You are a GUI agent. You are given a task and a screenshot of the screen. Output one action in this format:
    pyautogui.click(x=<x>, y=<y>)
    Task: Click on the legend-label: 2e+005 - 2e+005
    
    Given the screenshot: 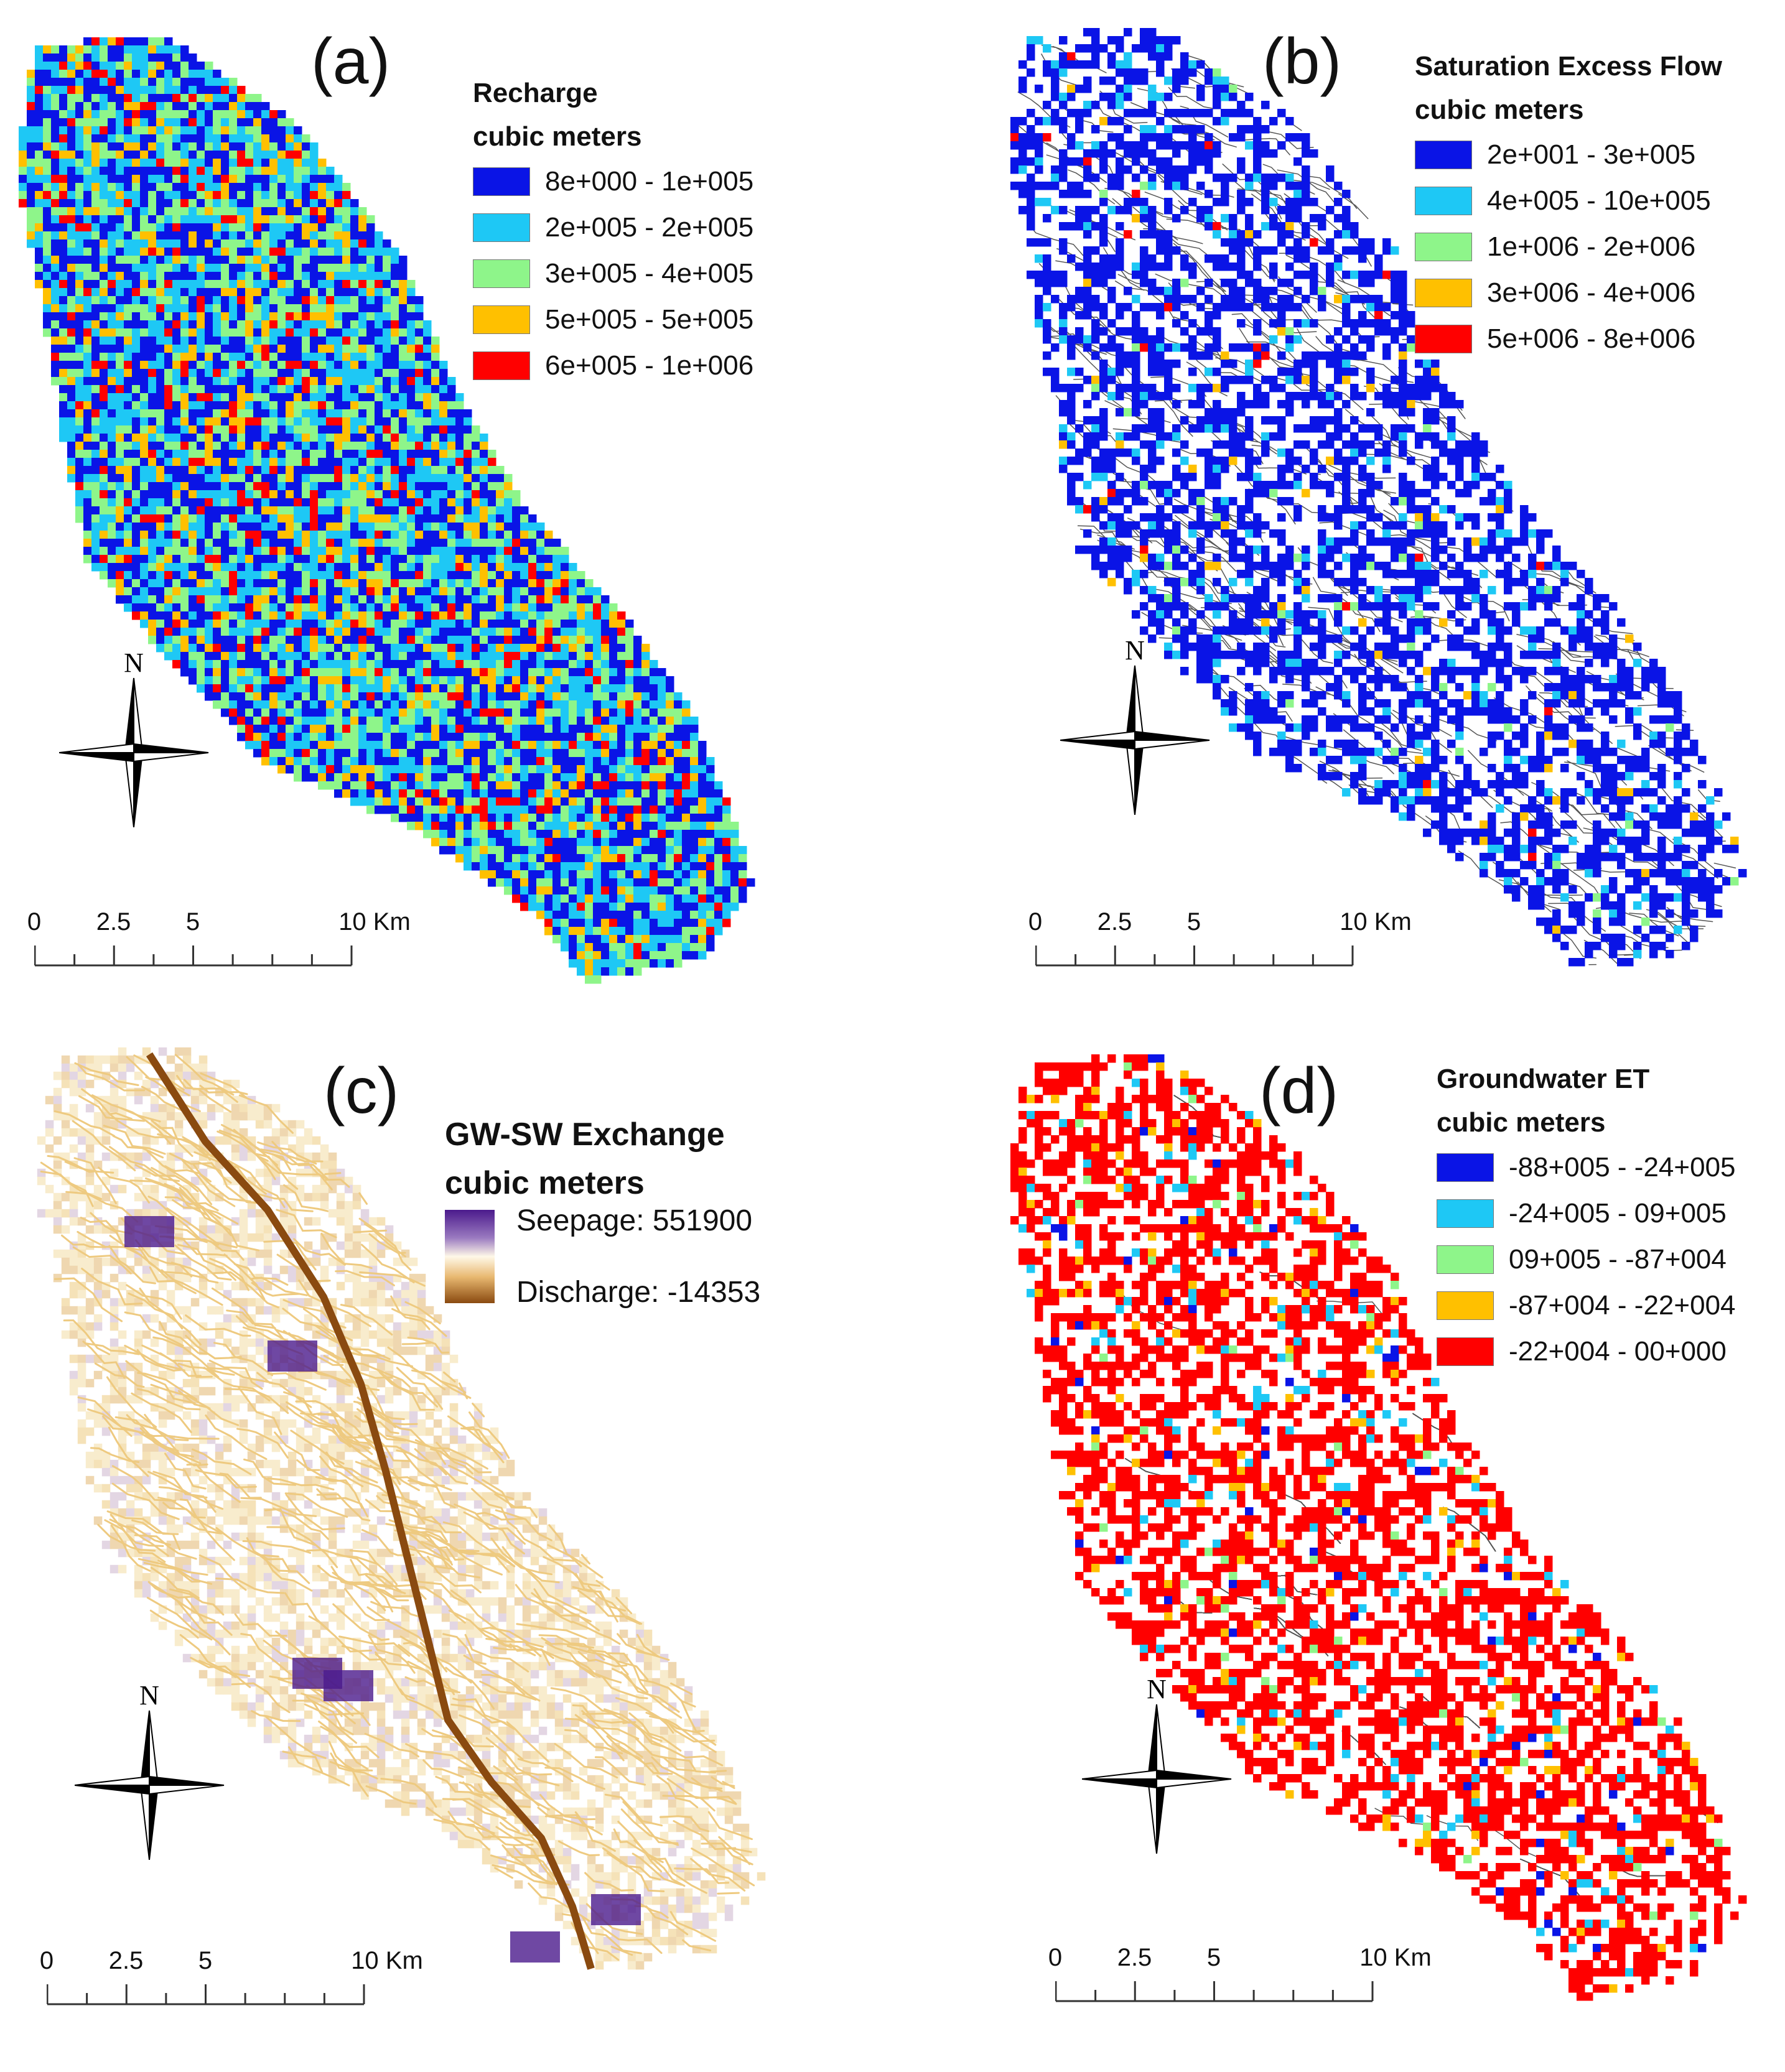 What is the action you would take?
    pyautogui.click(x=649, y=227)
    